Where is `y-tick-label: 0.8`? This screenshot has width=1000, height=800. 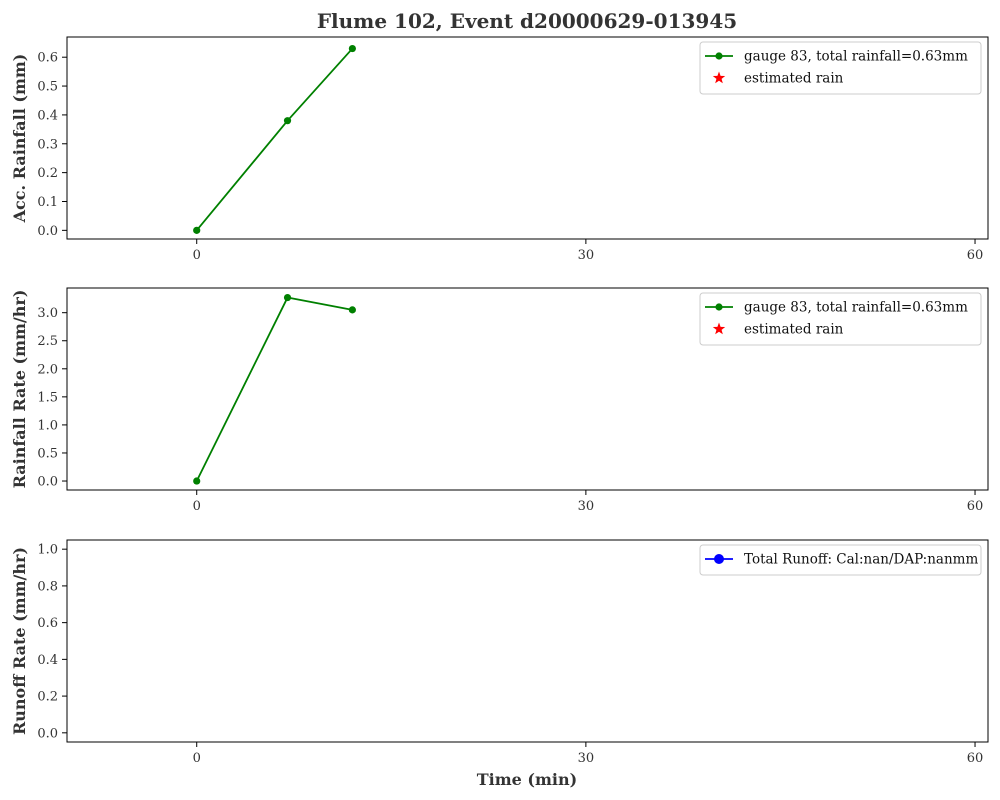
y-tick-label: 0.8 is located at coordinates (47, 586).